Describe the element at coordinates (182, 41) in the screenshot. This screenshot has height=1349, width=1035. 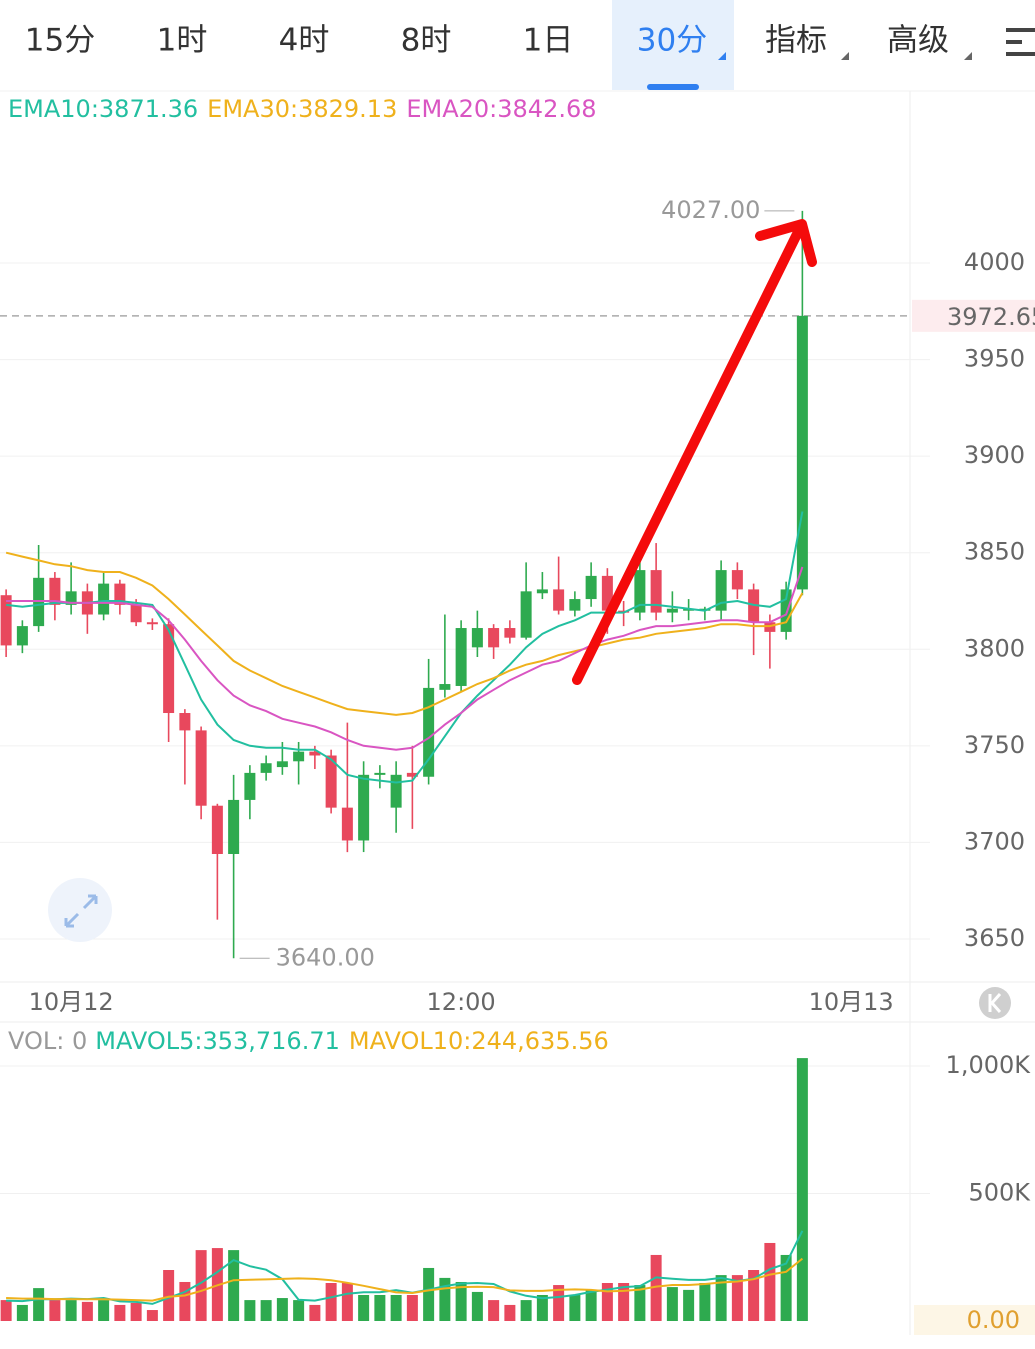
I see `tab: 1时` at that location.